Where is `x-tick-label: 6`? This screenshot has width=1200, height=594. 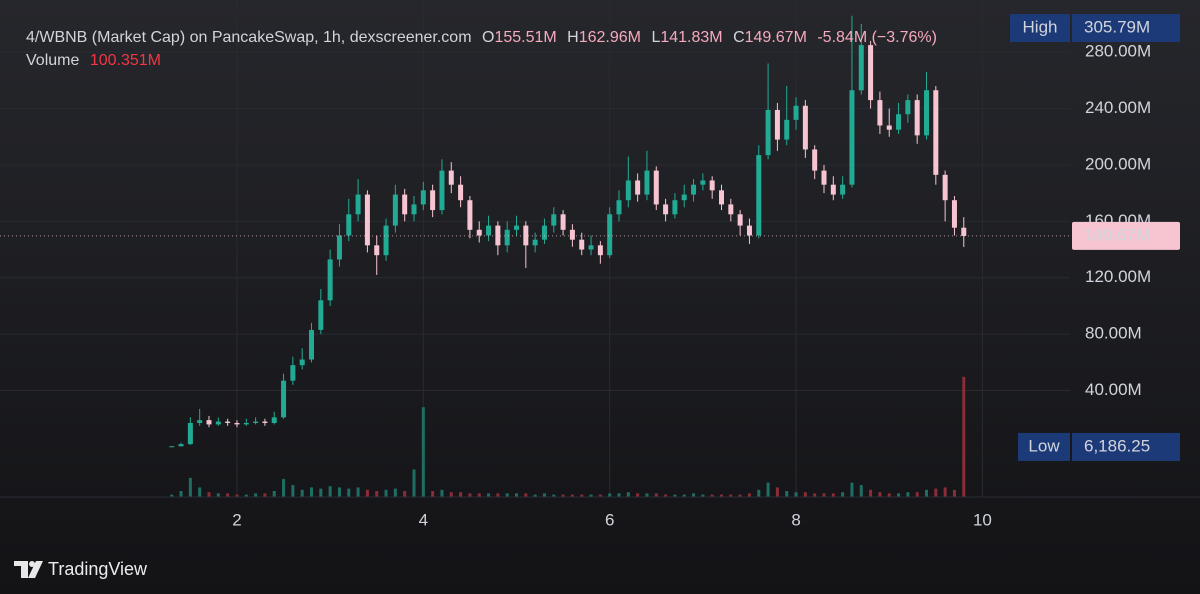
x-tick-label: 6 is located at coordinates (609, 519).